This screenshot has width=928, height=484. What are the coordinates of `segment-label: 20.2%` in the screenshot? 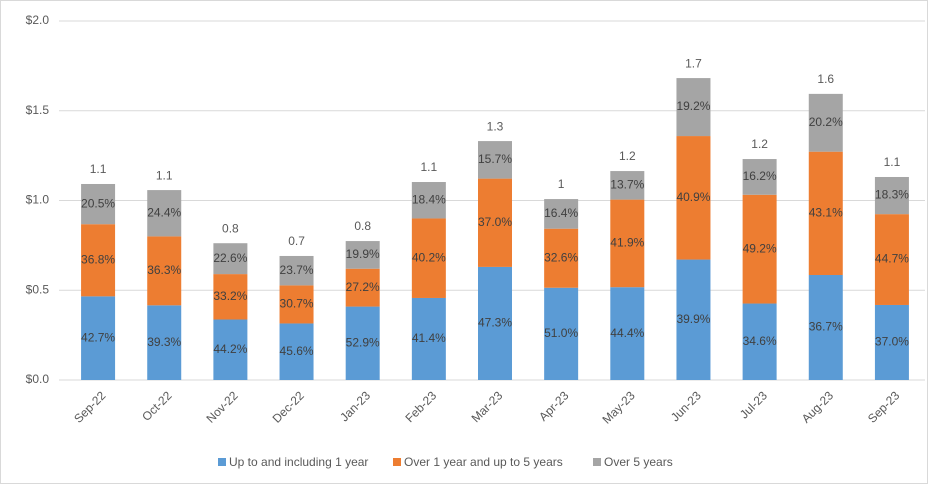 It's located at (826, 122).